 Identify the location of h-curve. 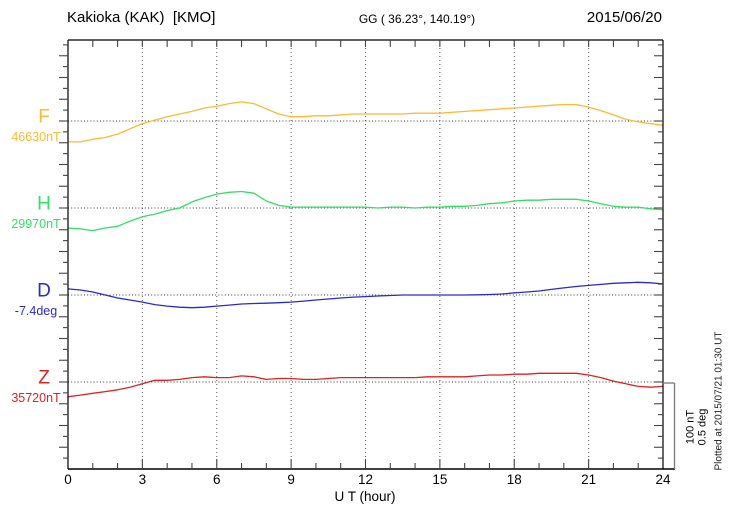
(365, 211).